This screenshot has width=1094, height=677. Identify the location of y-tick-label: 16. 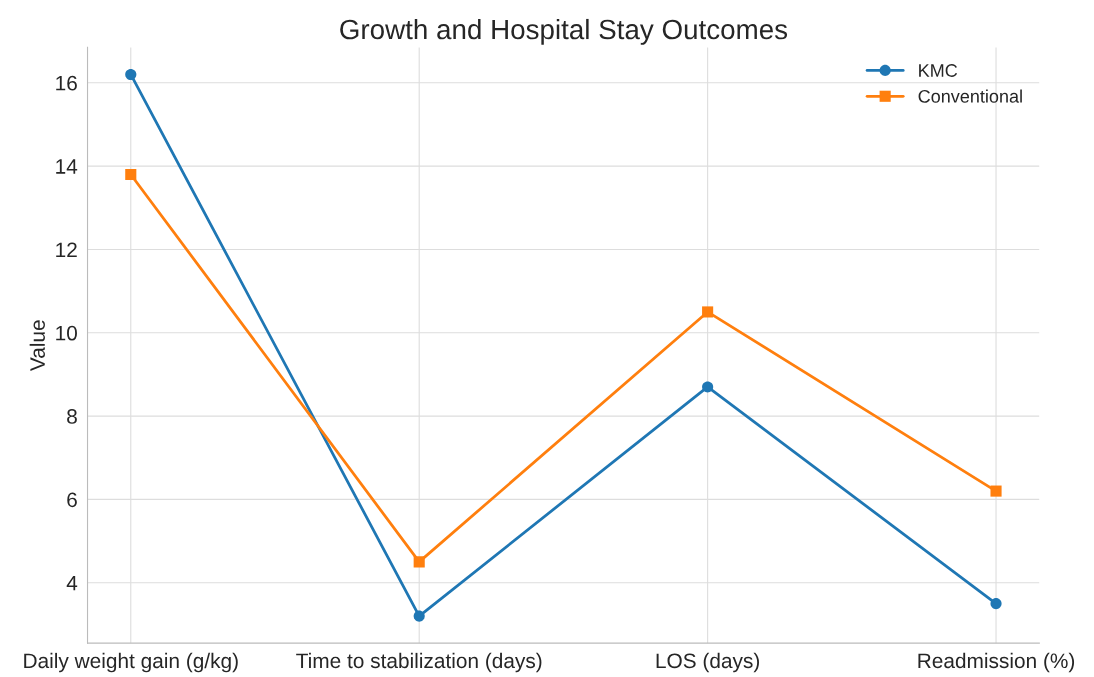
(66, 83).